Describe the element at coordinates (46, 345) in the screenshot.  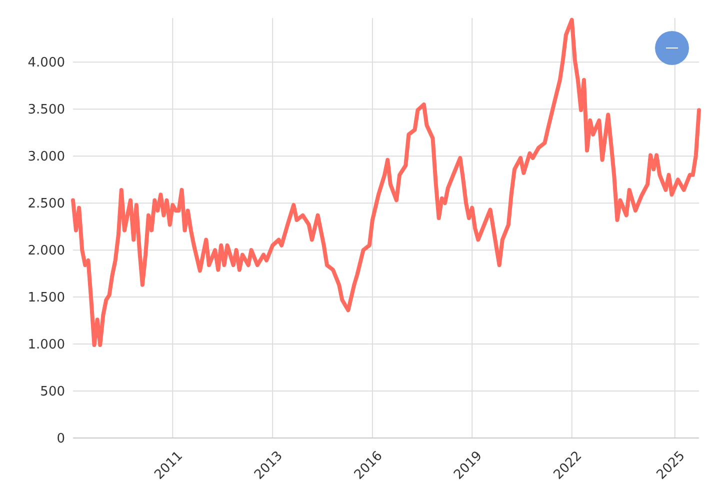
I see `y-tick-label: 1.000` at that location.